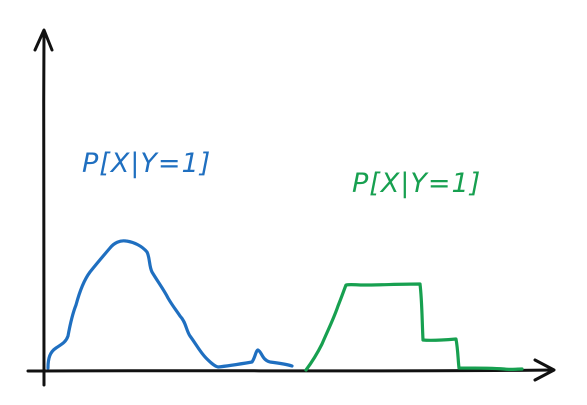  Describe the element at coordinates (170, 304) in the screenshot. I see `blue-density-curve` at that location.